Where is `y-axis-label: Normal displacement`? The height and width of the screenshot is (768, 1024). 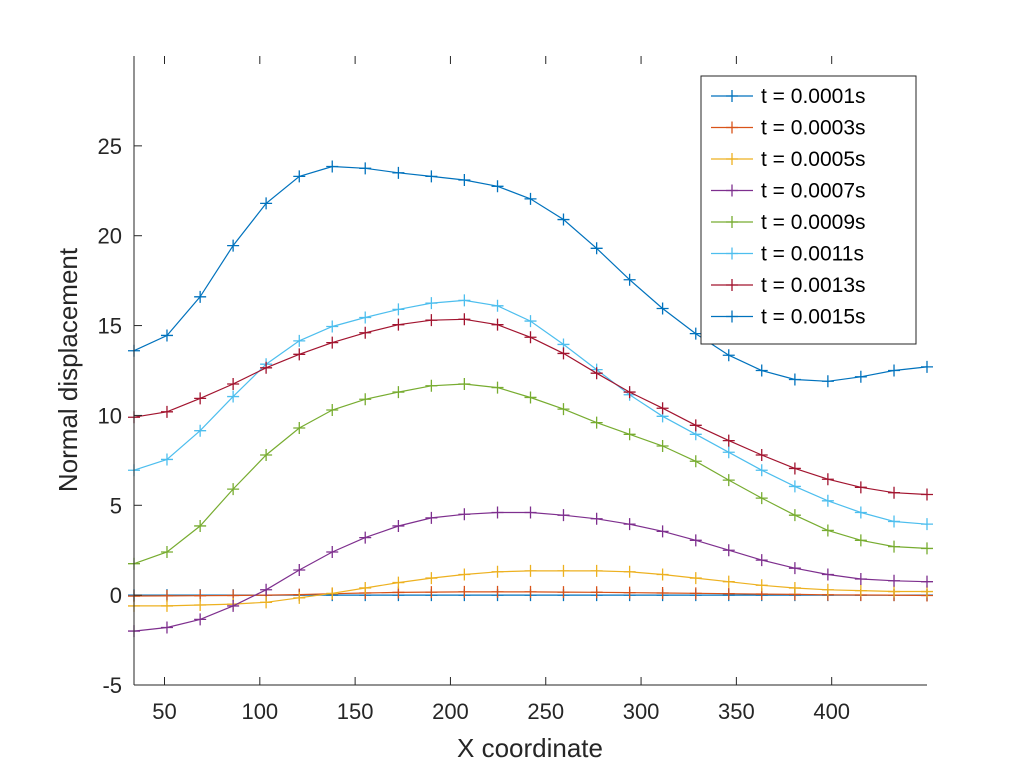
y-axis-label: Normal displacement is located at coordinates (68, 369).